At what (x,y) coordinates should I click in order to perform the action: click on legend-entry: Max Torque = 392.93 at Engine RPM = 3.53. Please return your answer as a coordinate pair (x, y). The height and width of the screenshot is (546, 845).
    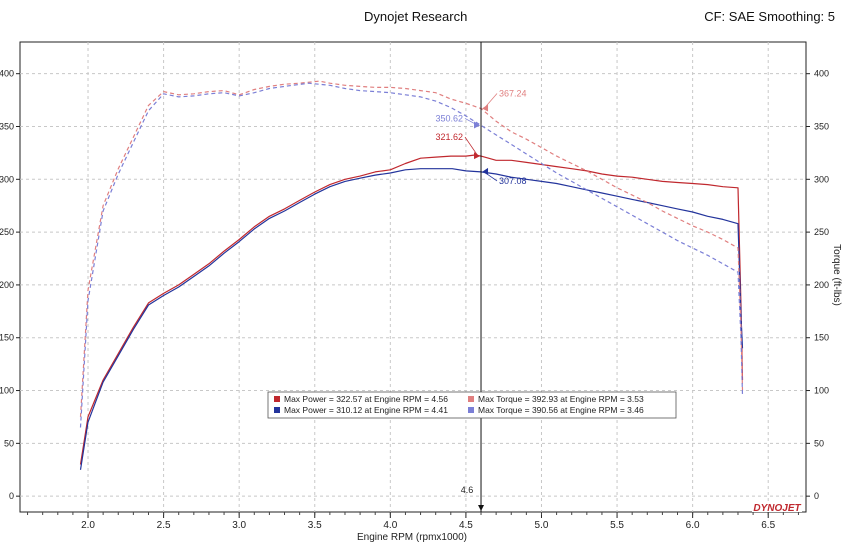
    Looking at the image, I should click on (561, 399).